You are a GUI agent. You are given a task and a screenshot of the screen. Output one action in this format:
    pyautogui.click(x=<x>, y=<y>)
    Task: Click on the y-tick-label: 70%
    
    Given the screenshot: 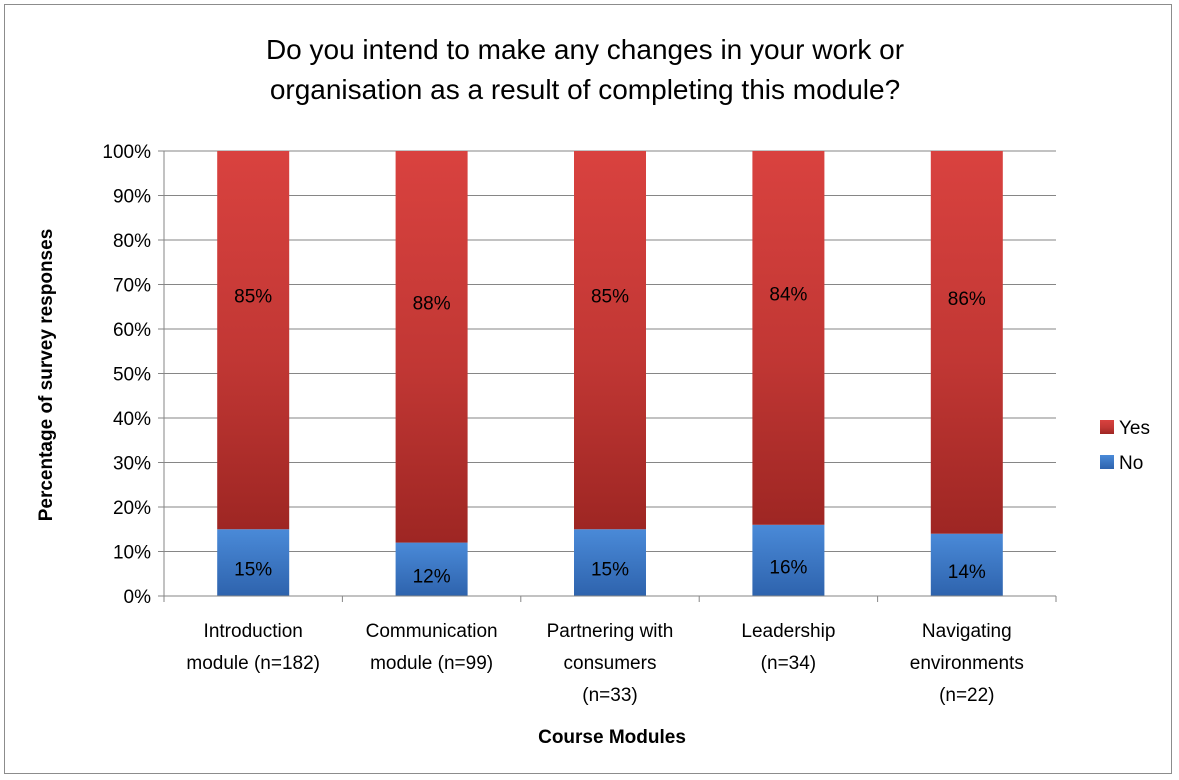 What is the action you would take?
    pyautogui.click(x=132, y=286)
    